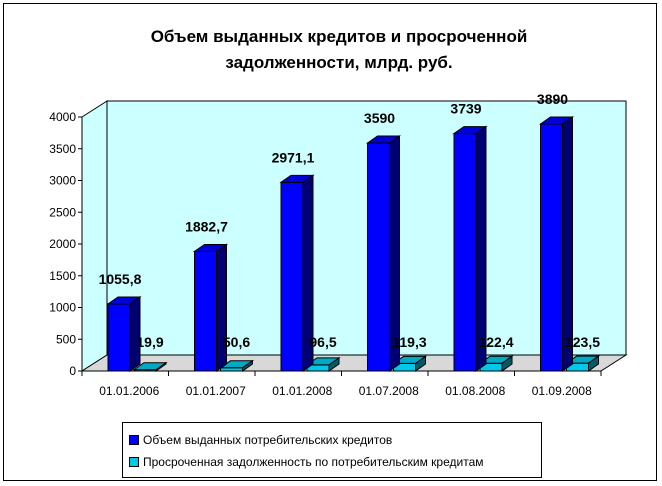  What do you see at coordinates (409, 342) in the screenshot?
I see `data-label-overdue: 119,3` at bounding box center [409, 342].